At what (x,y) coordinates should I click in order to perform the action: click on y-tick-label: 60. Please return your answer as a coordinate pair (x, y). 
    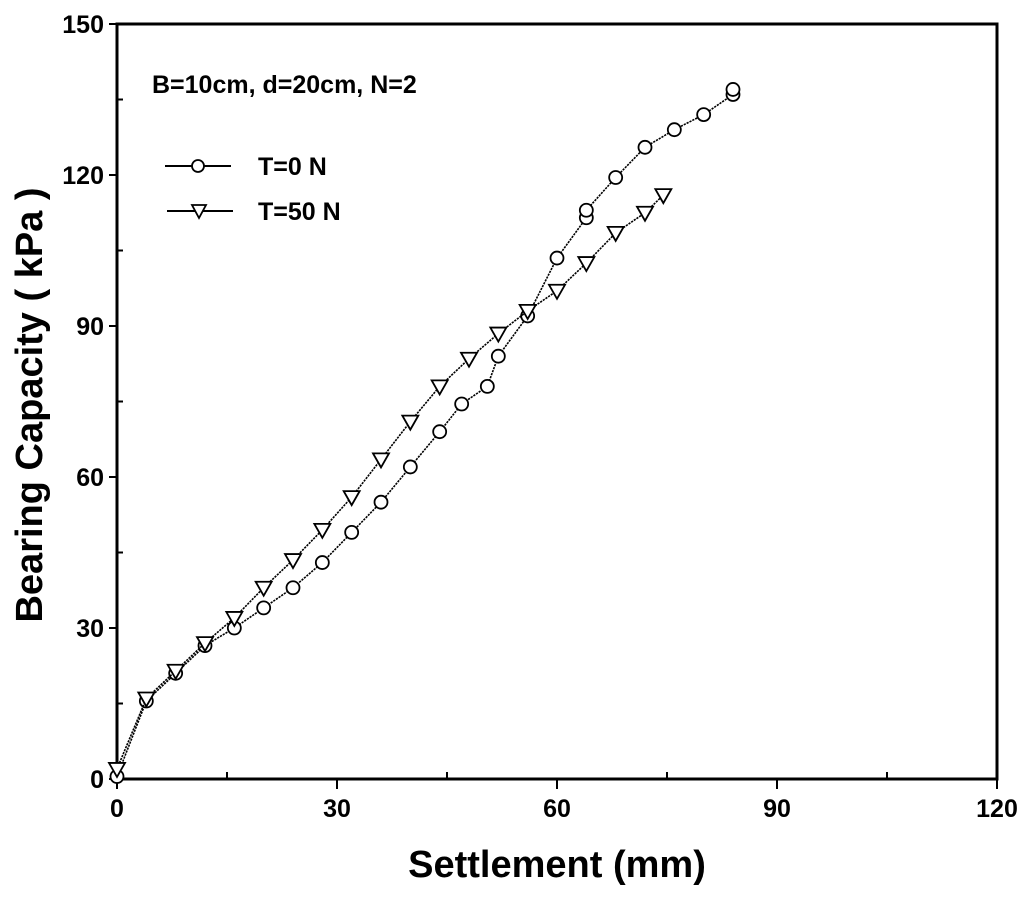
    Looking at the image, I should click on (90, 478).